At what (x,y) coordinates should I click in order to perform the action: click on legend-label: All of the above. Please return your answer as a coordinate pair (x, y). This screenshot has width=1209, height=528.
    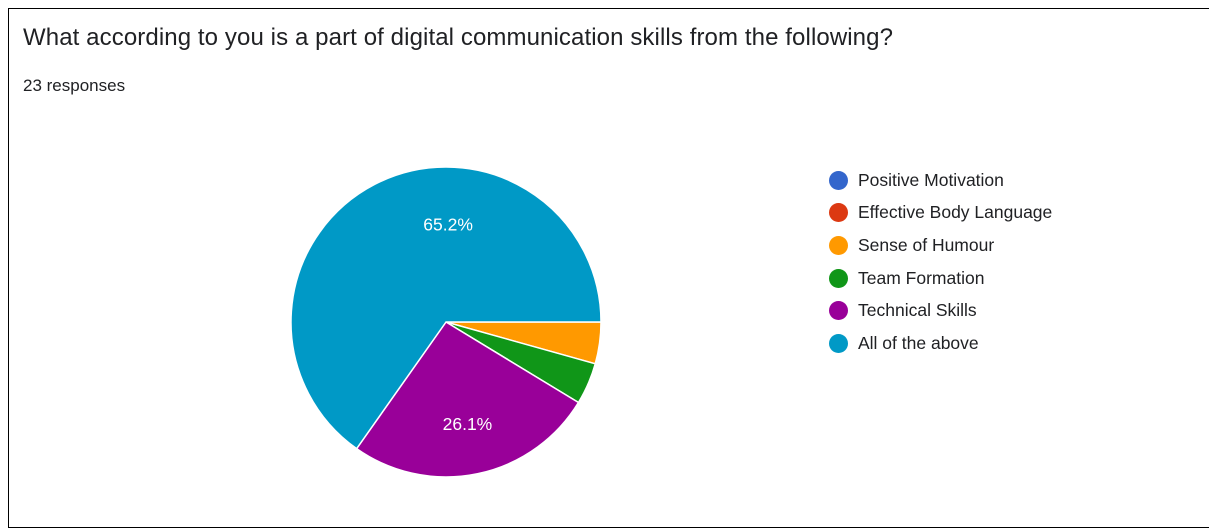
    Looking at the image, I should click on (918, 342).